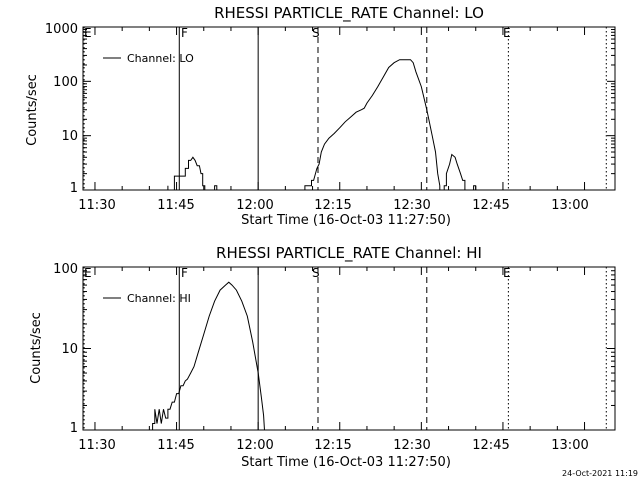  I want to click on lo-y-axis-label: Counts/sec, so click(32, 110).